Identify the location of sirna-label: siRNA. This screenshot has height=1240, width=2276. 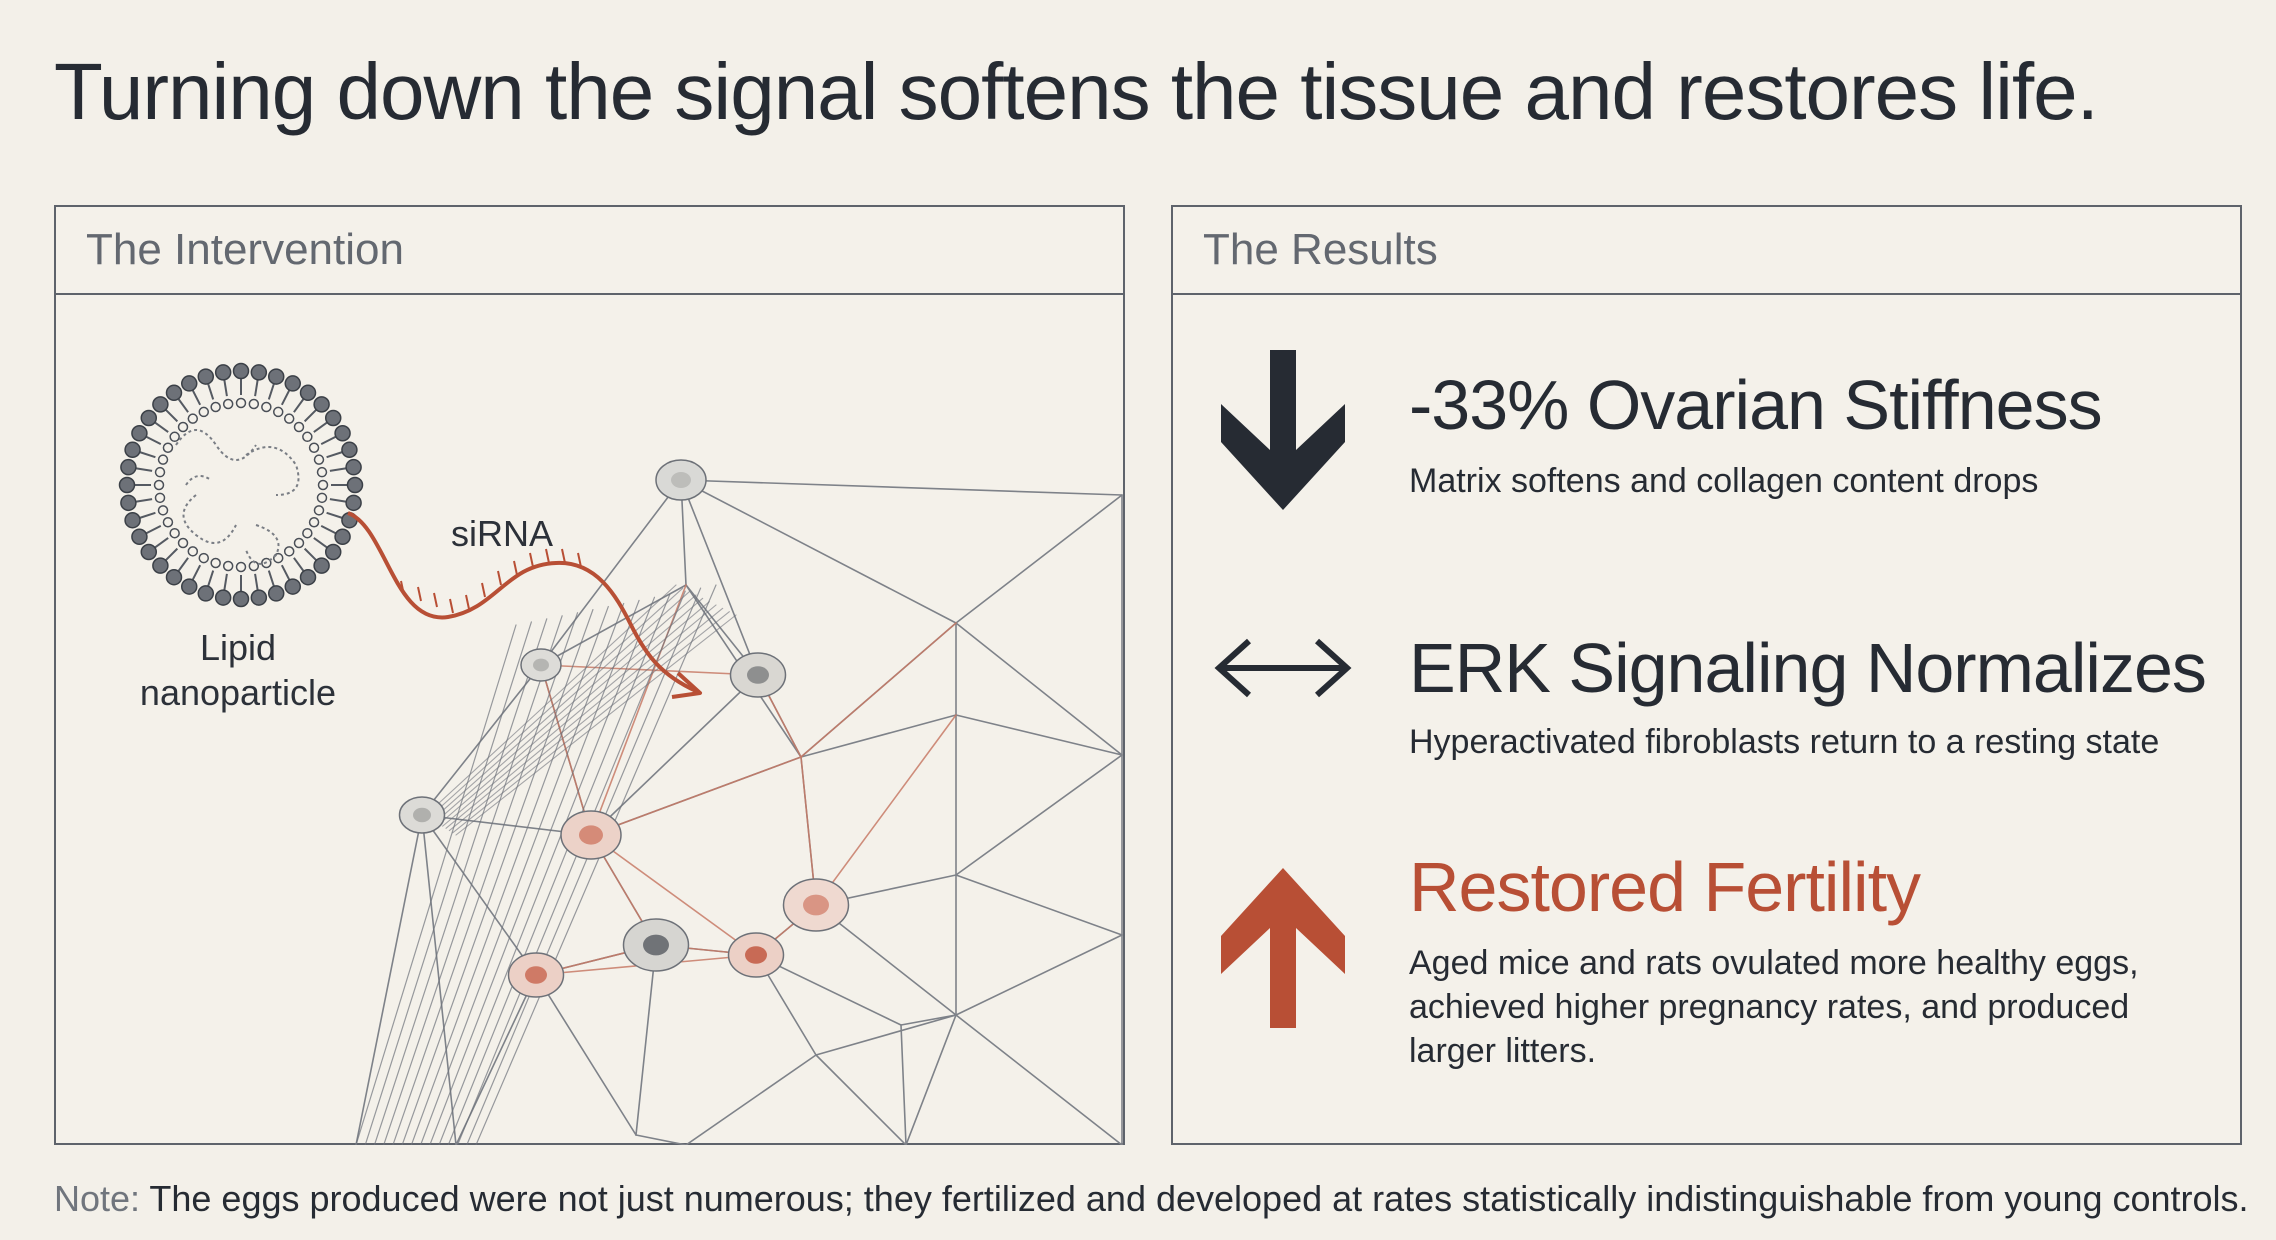
(502, 533).